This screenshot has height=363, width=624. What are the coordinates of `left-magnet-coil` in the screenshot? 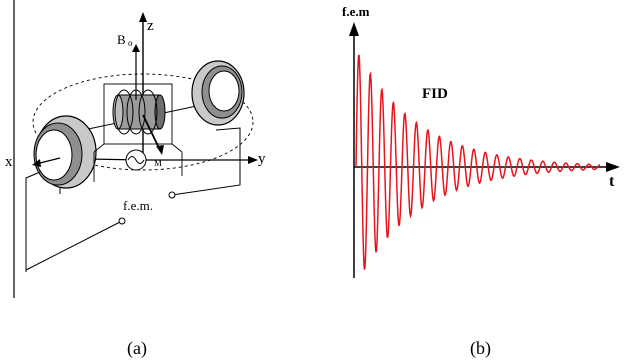 It's located at (65, 152).